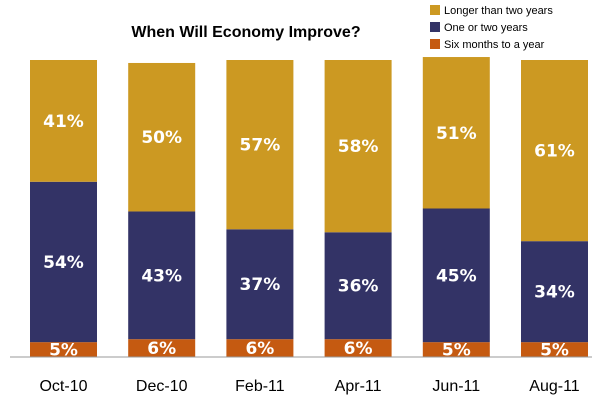 The height and width of the screenshot is (402, 603). I want to click on x-tick-label: Aug-11, so click(554, 386).